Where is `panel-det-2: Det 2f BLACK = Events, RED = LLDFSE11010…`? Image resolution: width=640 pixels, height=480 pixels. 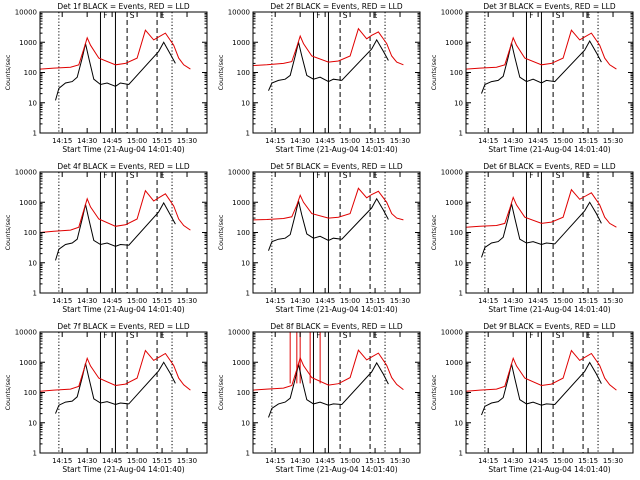 panel-det-2: Det 2f BLACK = Events, RED = LLDFSE11010… is located at coordinates (319, 78).